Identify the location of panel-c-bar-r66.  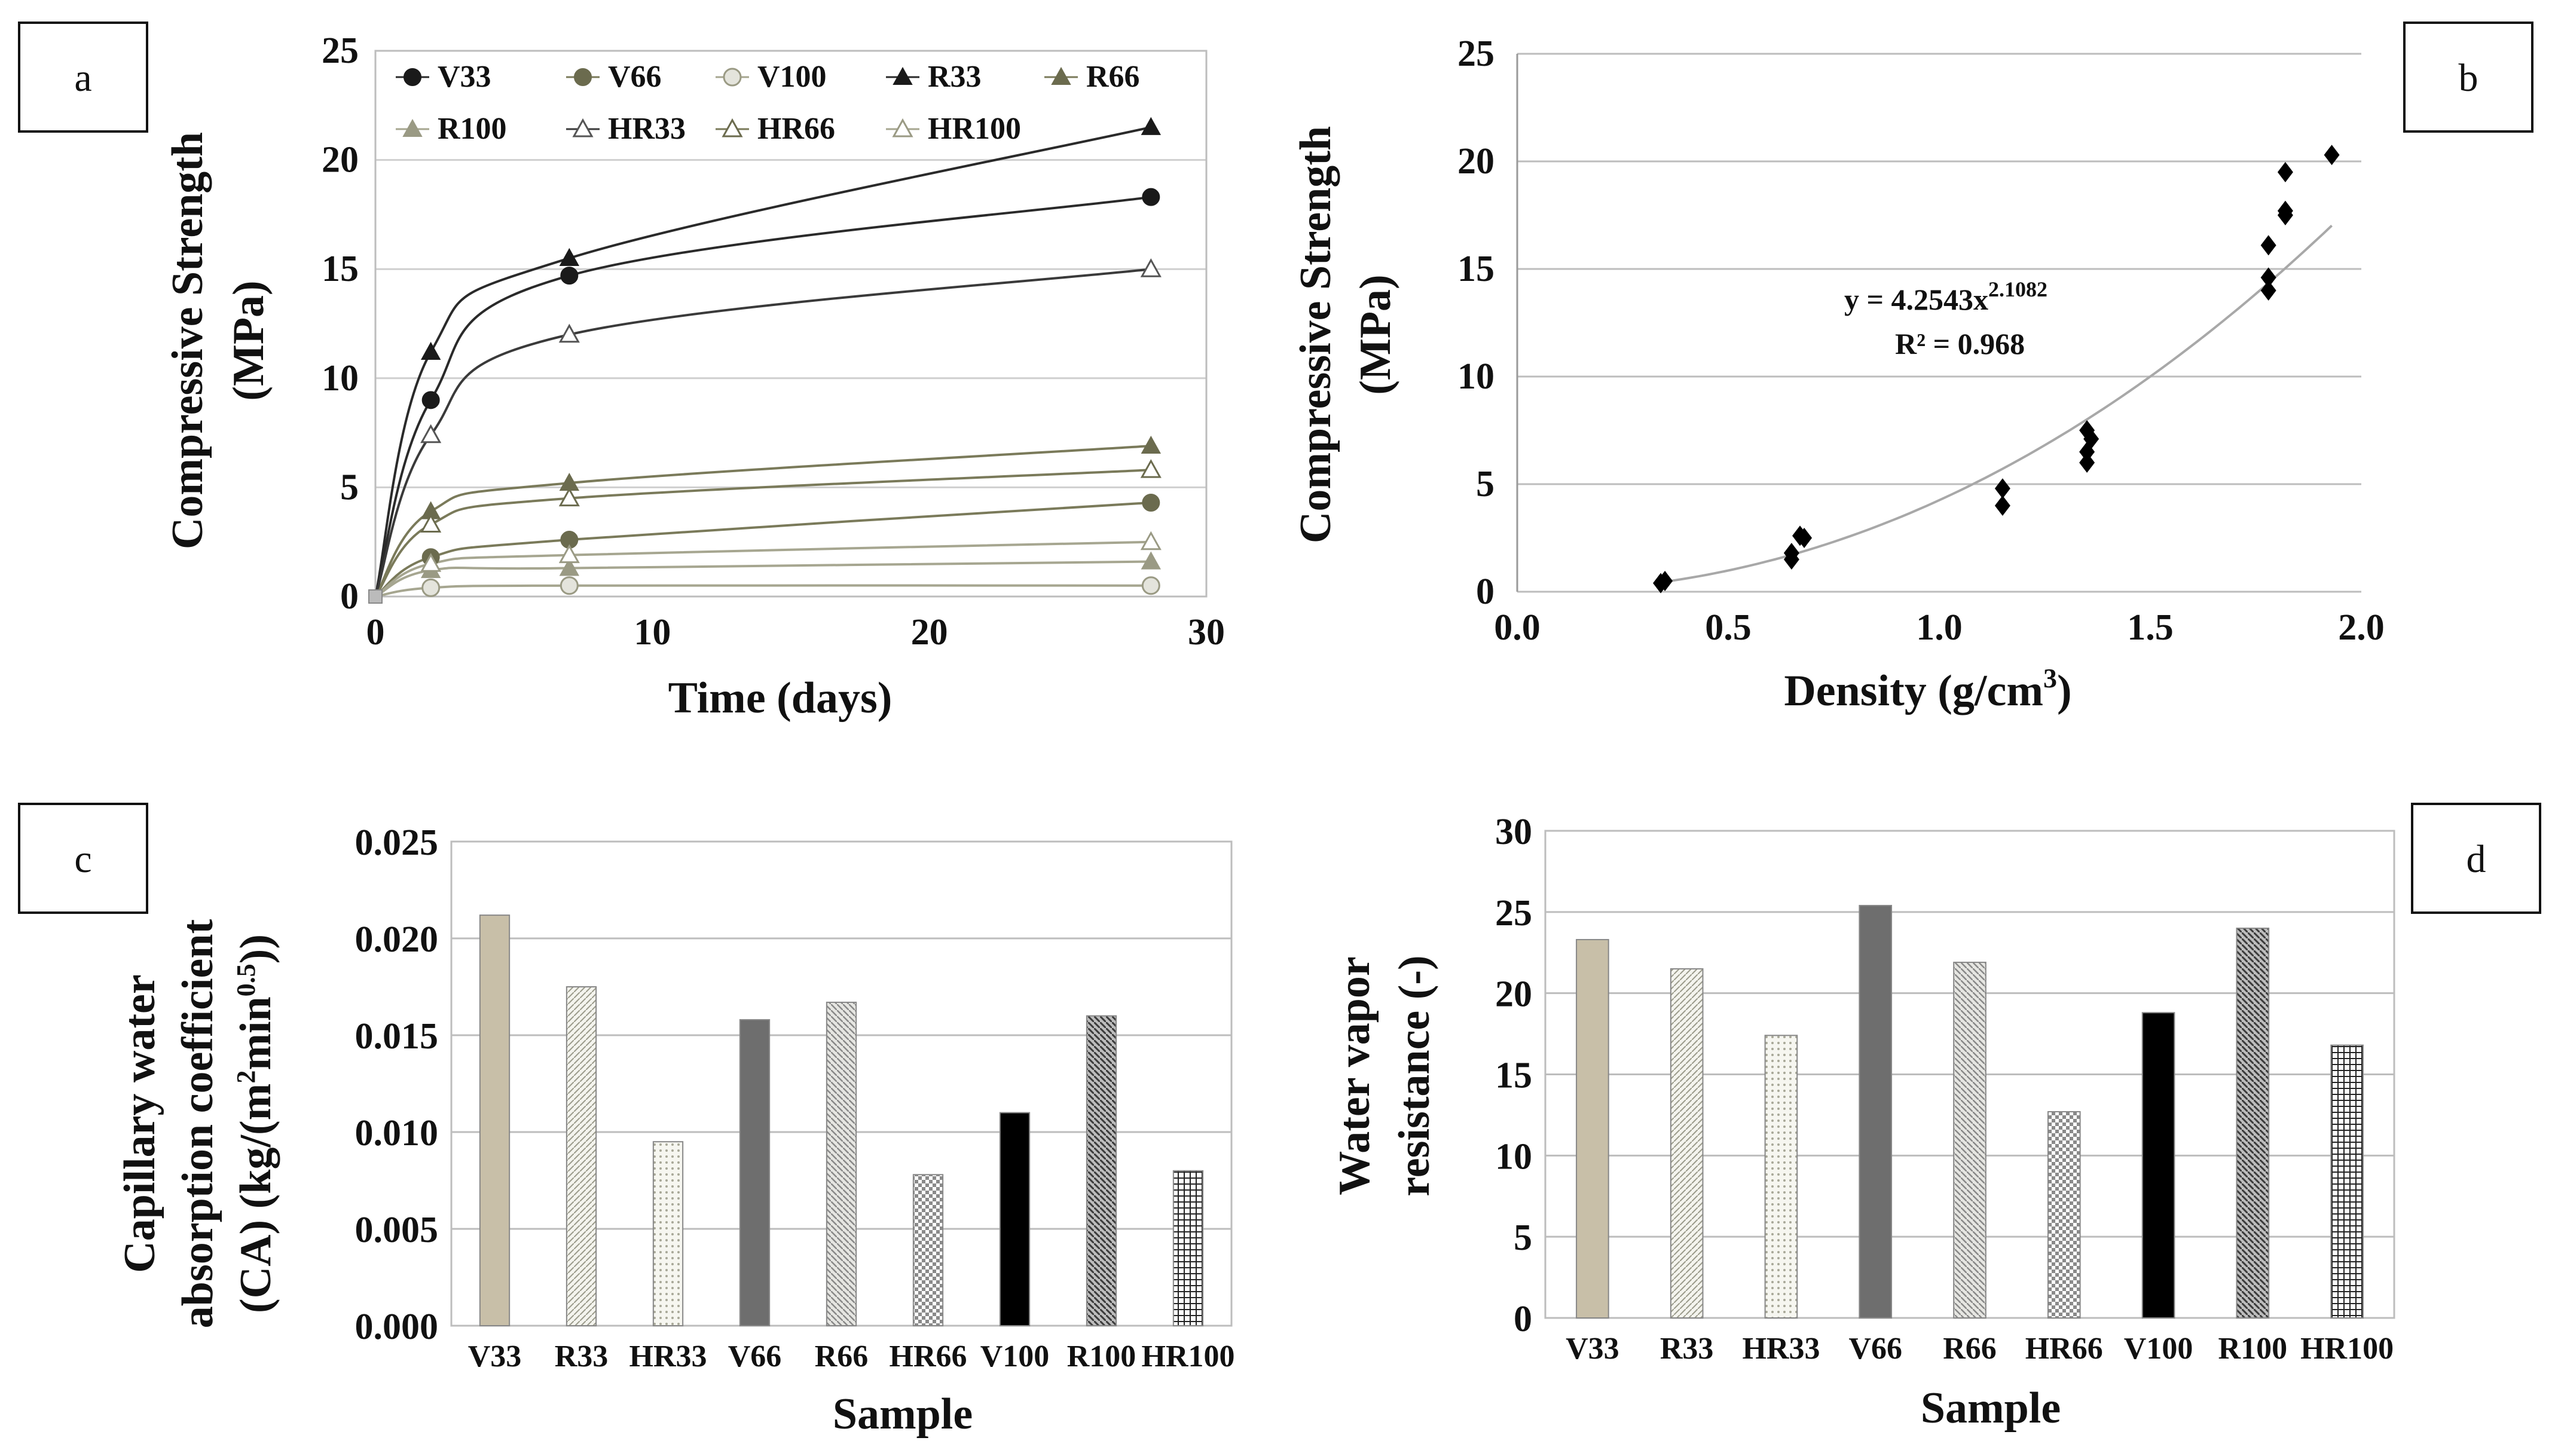
(842, 1164).